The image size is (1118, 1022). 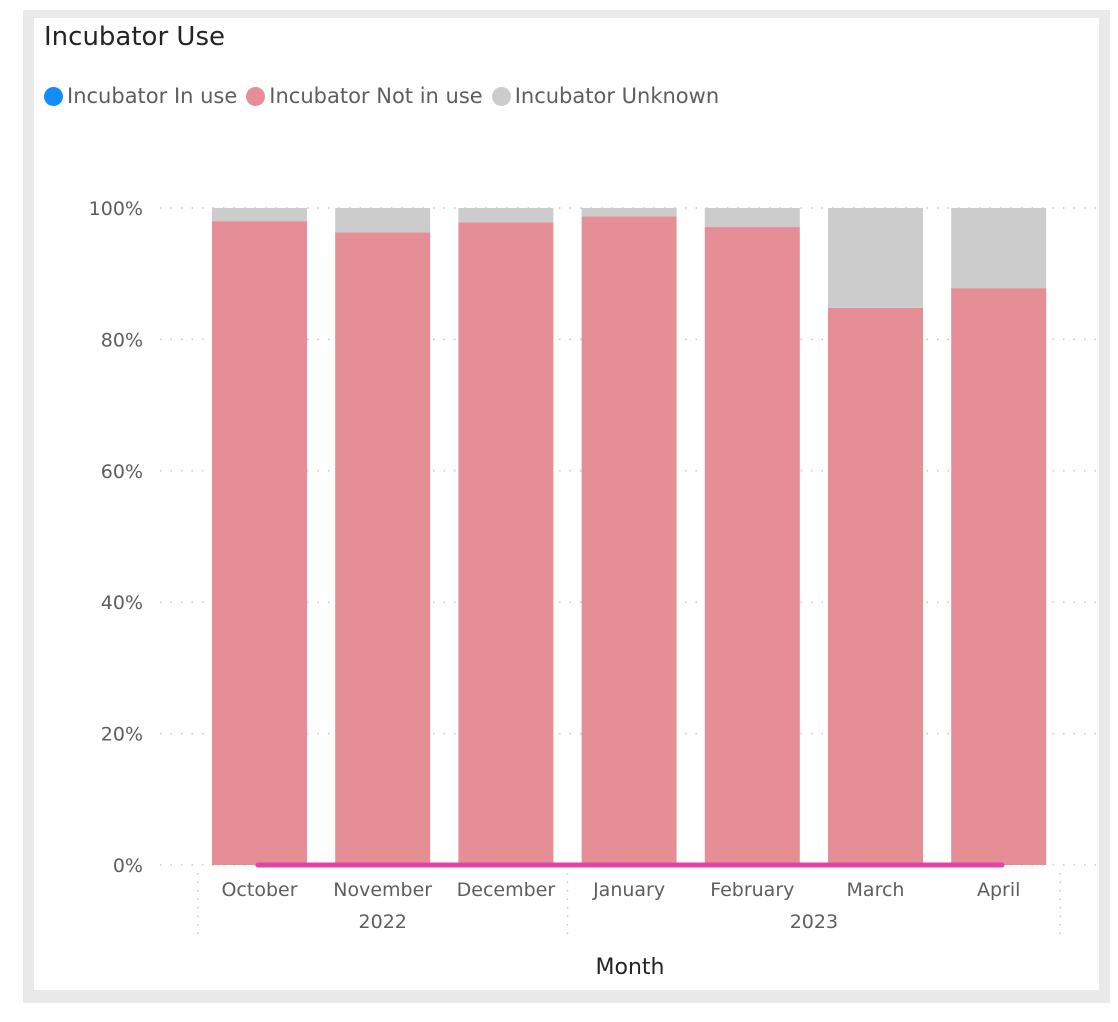 What do you see at coordinates (376, 96) in the screenshot?
I see `legend-label: Incubator Not in use` at bounding box center [376, 96].